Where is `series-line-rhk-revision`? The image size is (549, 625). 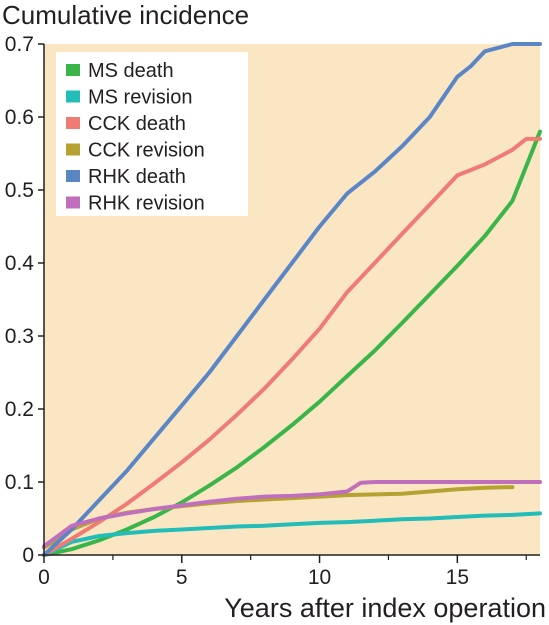 series-line-rhk-revision is located at coordinates (292, 514).